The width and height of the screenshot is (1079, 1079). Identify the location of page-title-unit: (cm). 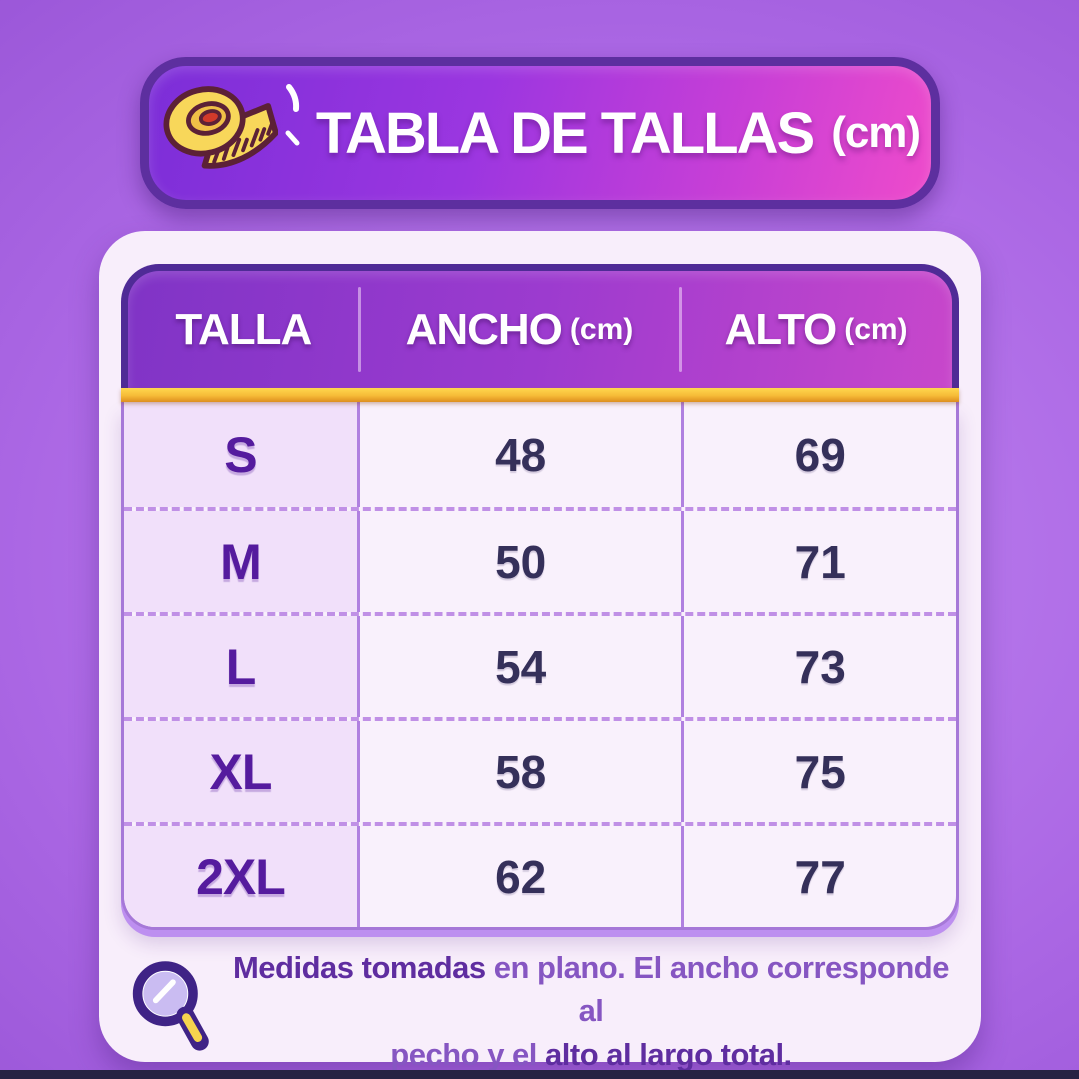
(876, 132).